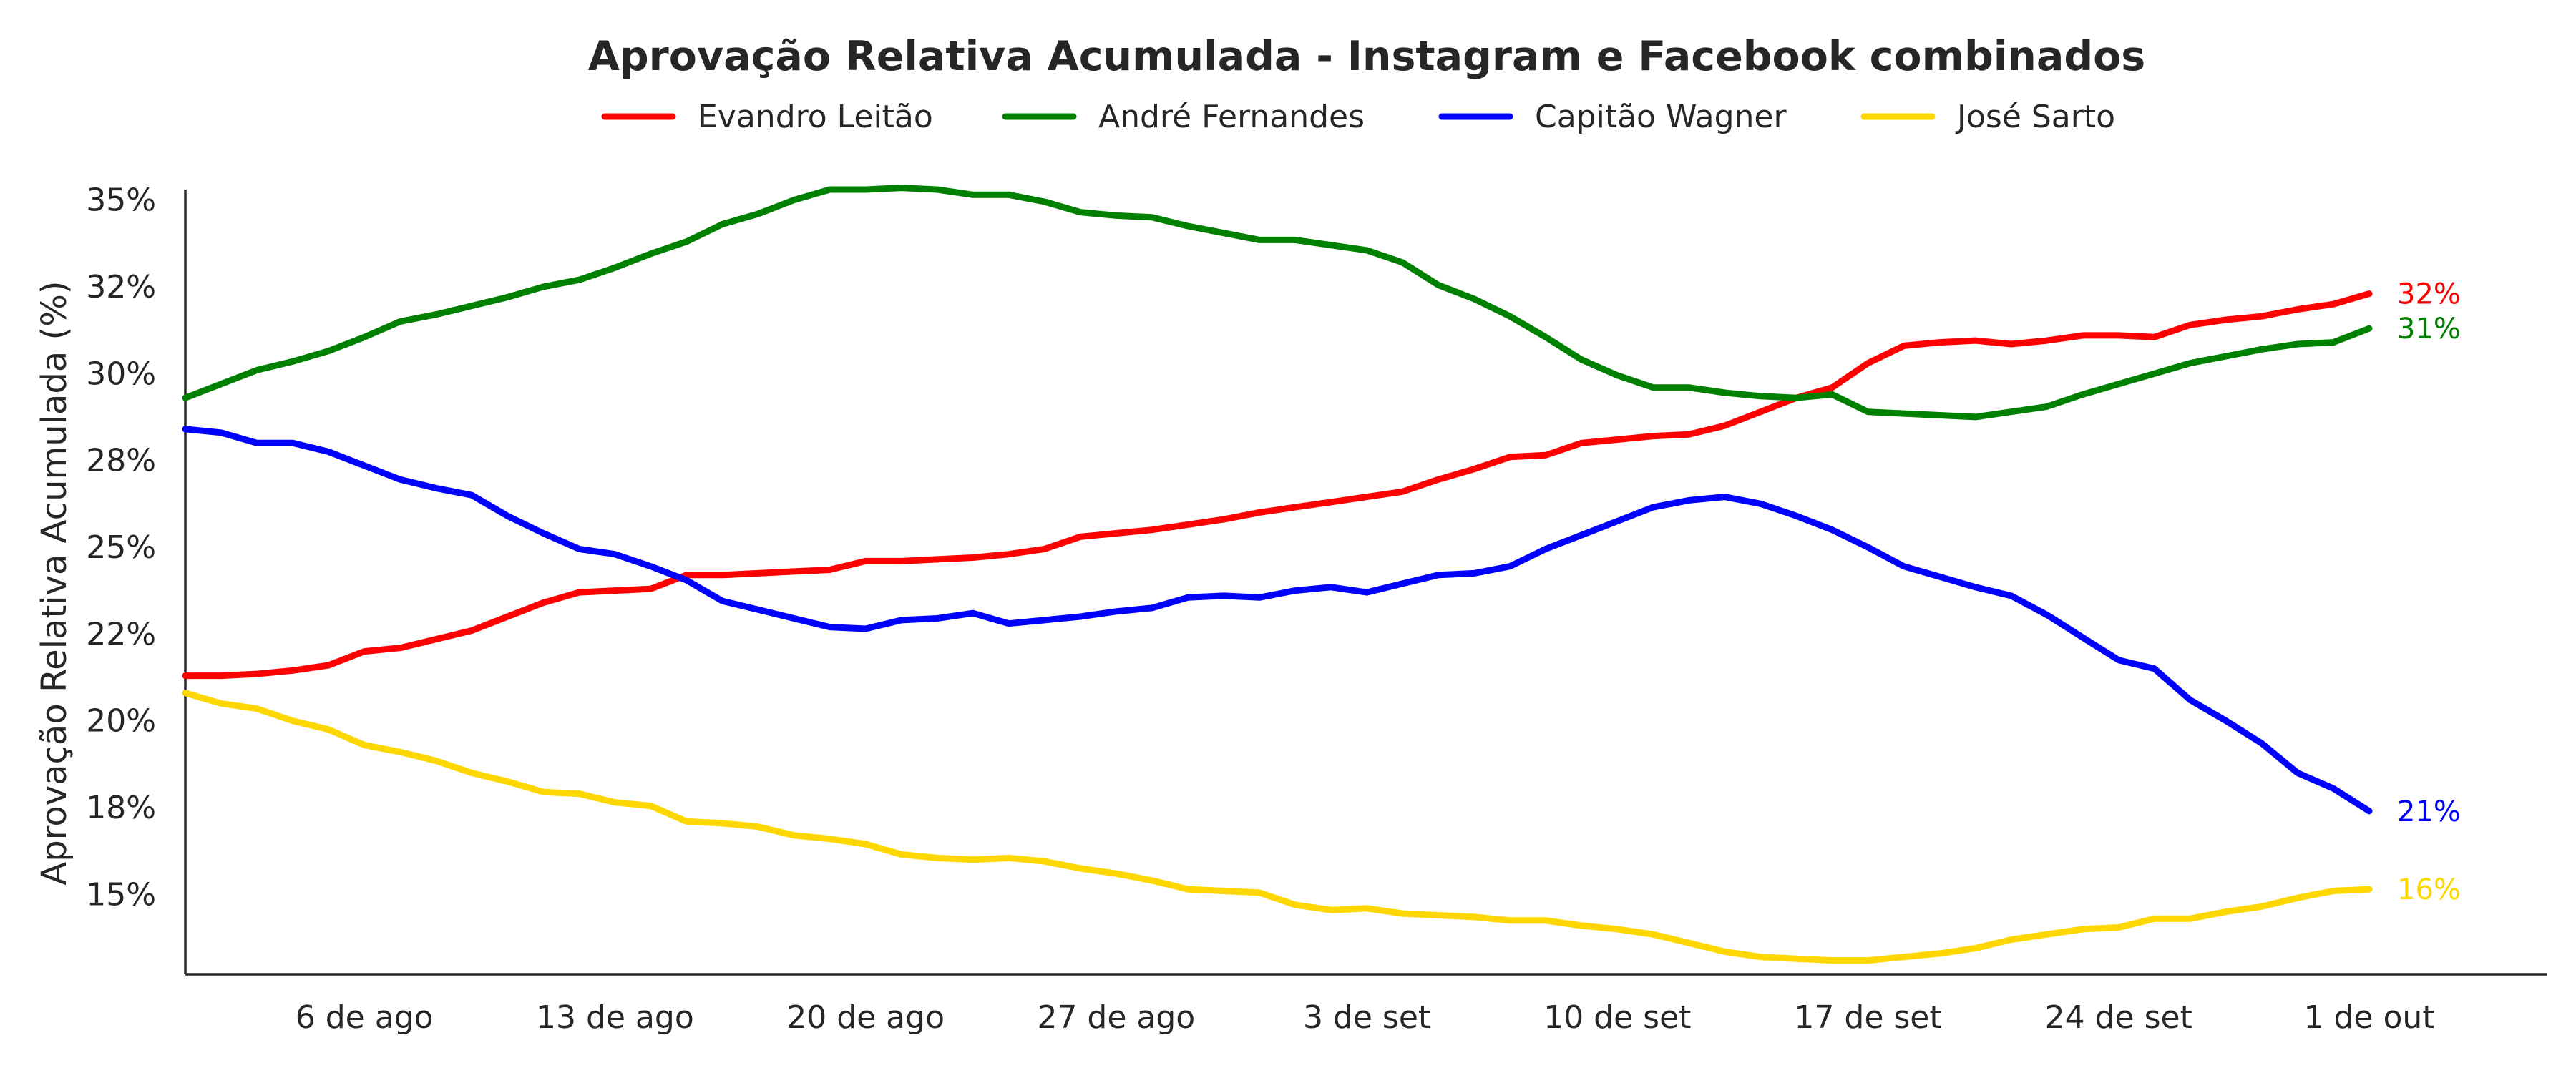 The width and height of the screenshot is (2576, 1073). Describe the element at coordinates (365, 1017) in the screenshot. I see `x-tick-label: 6 de ago` at that location.